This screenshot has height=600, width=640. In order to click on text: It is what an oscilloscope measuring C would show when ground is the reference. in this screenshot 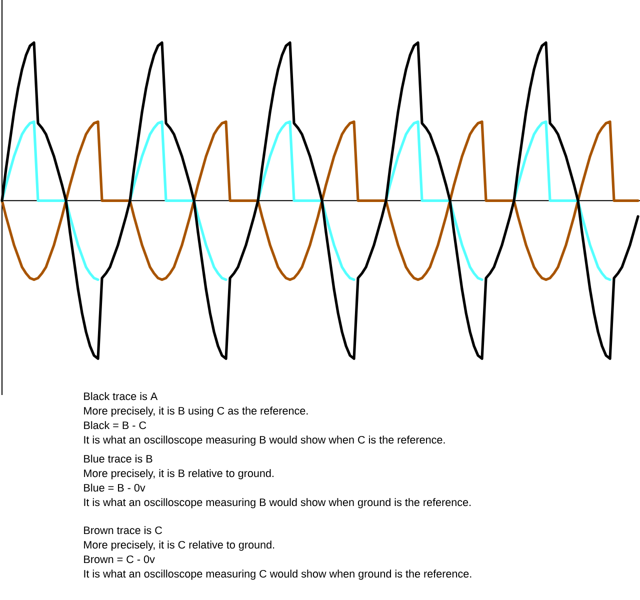, I will do `click(278, 575)`.